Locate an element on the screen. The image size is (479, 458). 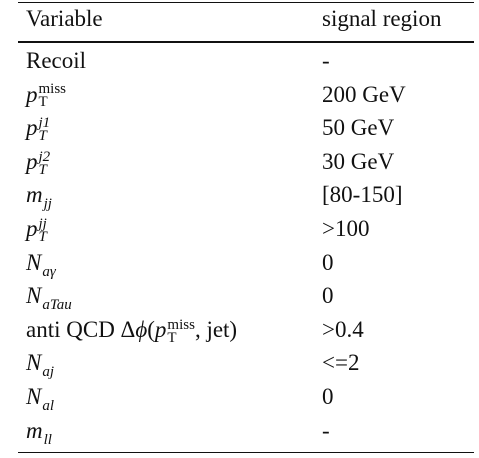
superscript: jj is located at coordinates (42, 223).